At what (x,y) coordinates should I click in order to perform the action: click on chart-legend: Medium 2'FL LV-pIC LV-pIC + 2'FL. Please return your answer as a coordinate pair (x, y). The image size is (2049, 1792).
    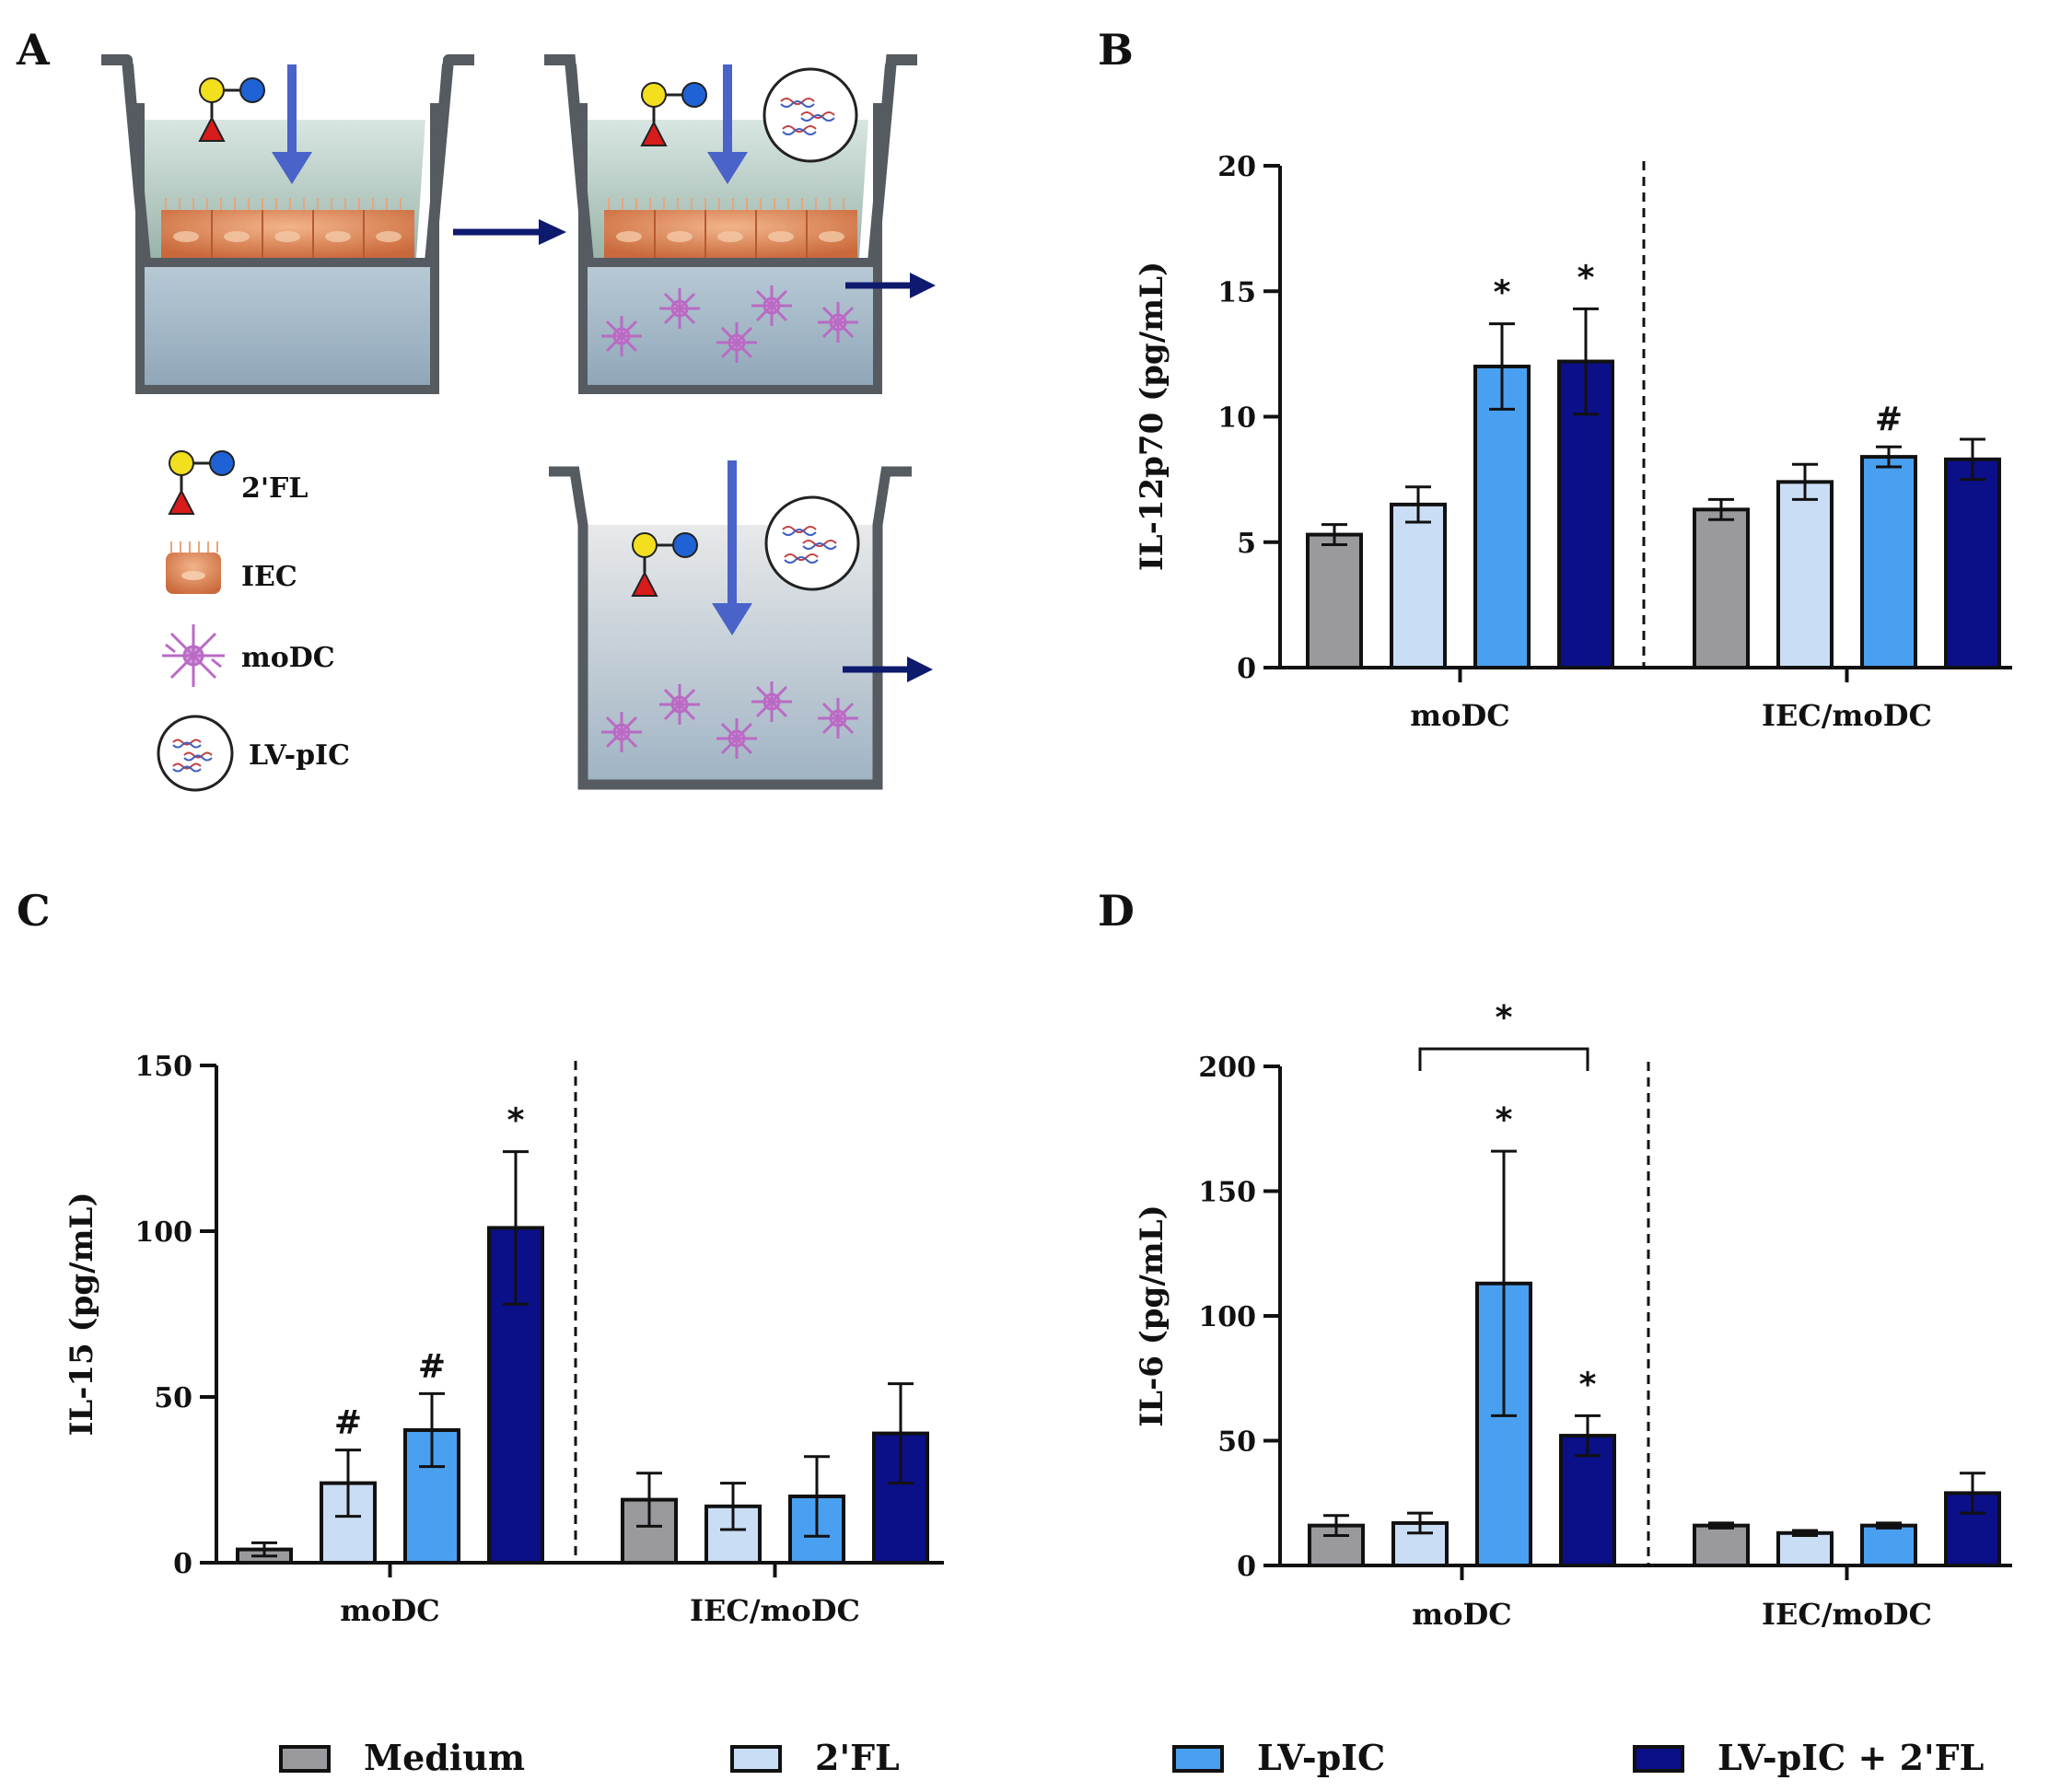
    Looking at the image, I should click on (1131, 1757).